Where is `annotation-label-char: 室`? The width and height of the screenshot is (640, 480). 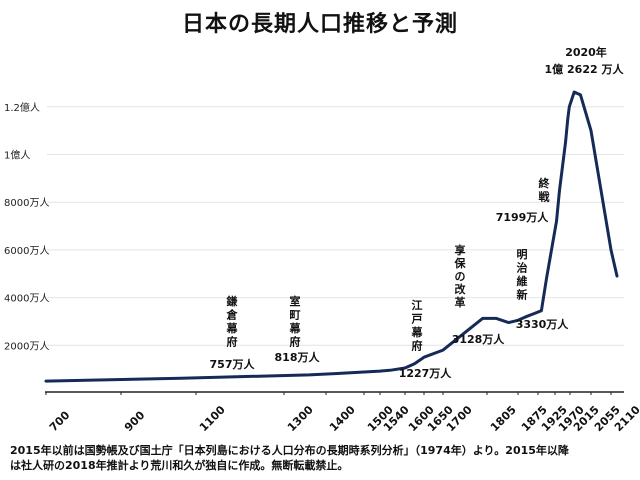 annotation-label-char: 室 is located at coordinates (295, 301).